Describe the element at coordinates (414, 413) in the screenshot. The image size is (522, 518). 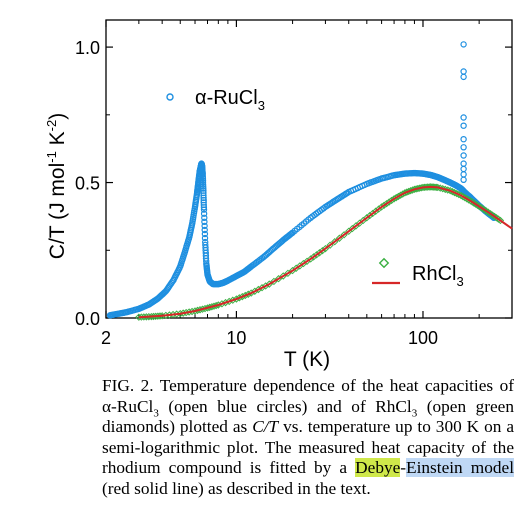
I see `caption-sub-2: 3` at that location.